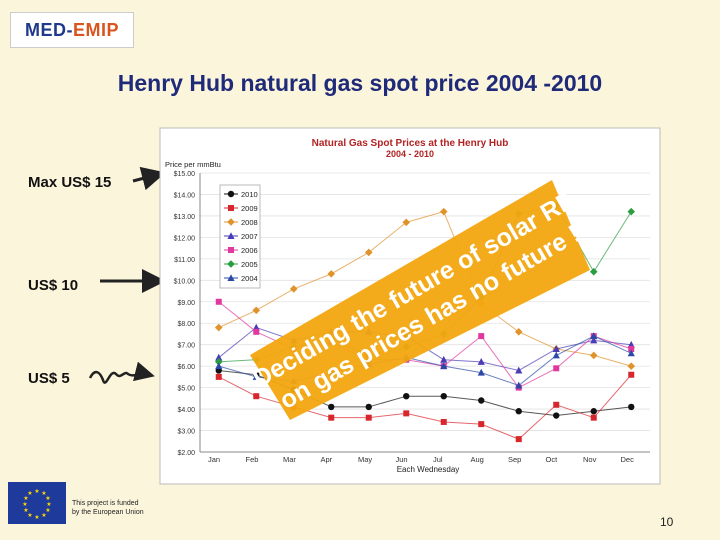 This screenshot has width=720, height=540. Describe the element at coordinates (184, 260) in the screenshot. I see `y-tick-label: $11.00` at that location.